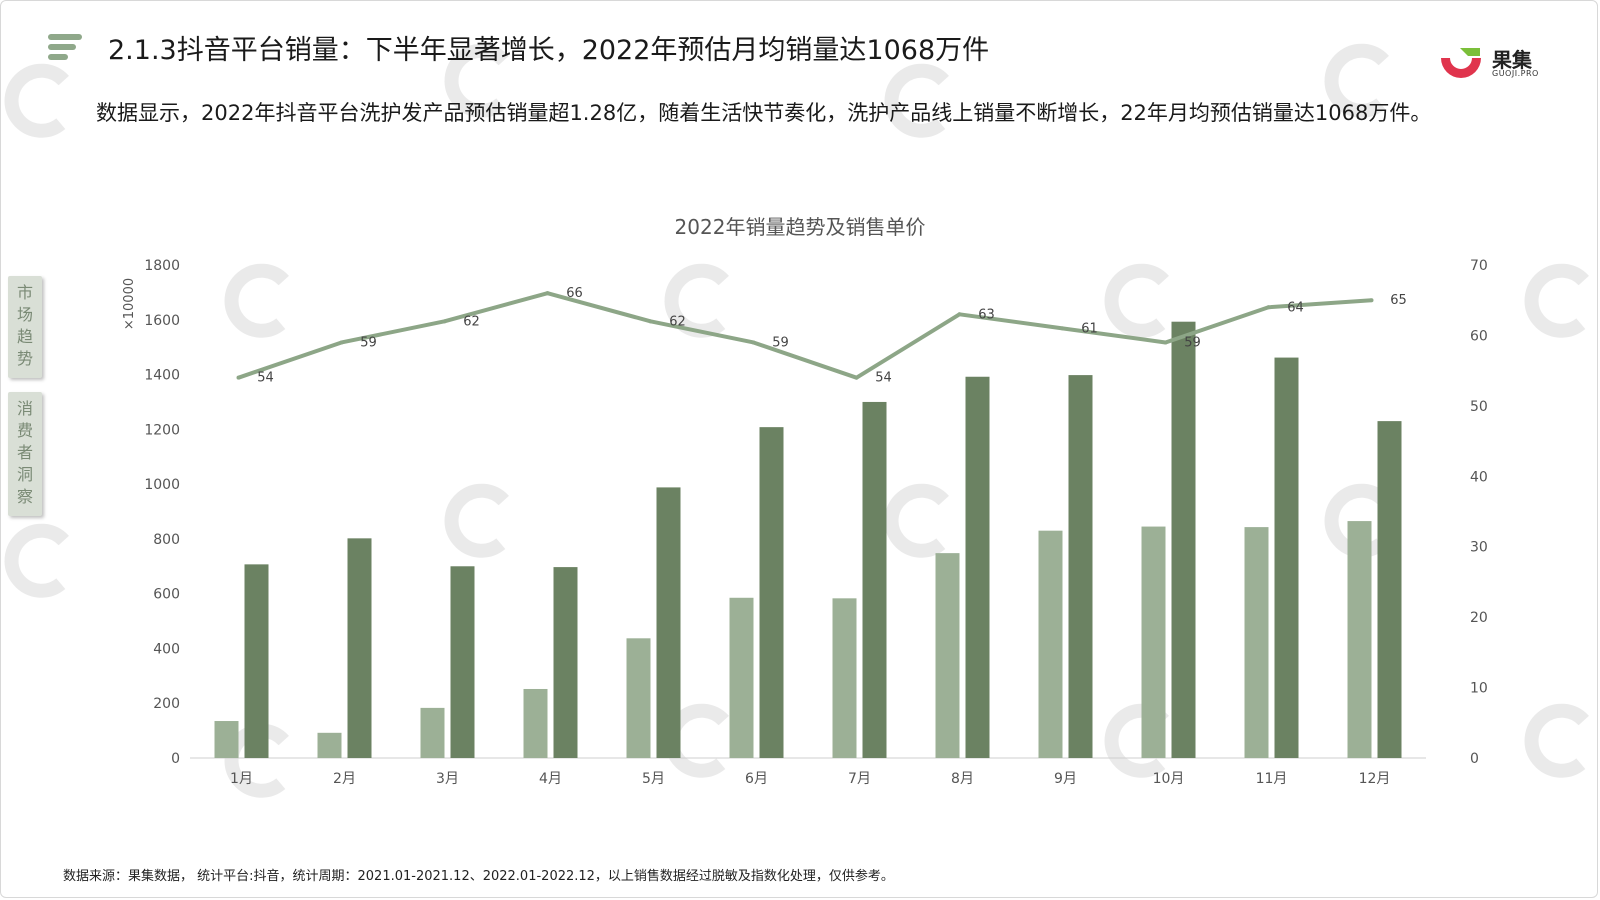  What do you see at coordinates (962, 779) in the screenshot?
I see `x-tick-label: 8月` at bounding box center [962, 779].